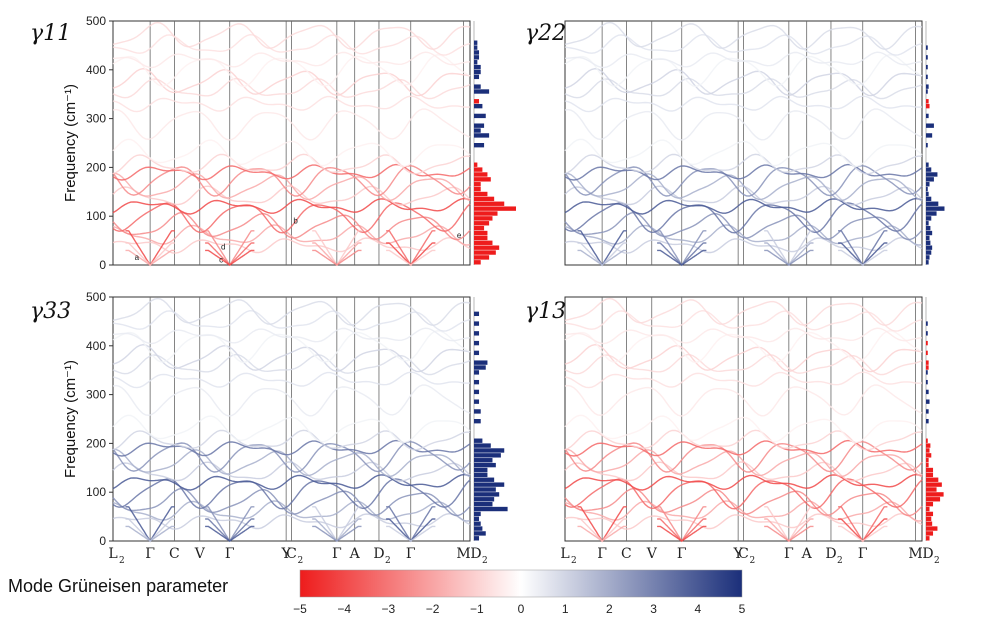 The height and width of the screenshot is (623, 981). What do you see at coordinates (433, 609) in the screenshot?
I see `colorbar-tick-label: −2` at bounding box center [433, 609].